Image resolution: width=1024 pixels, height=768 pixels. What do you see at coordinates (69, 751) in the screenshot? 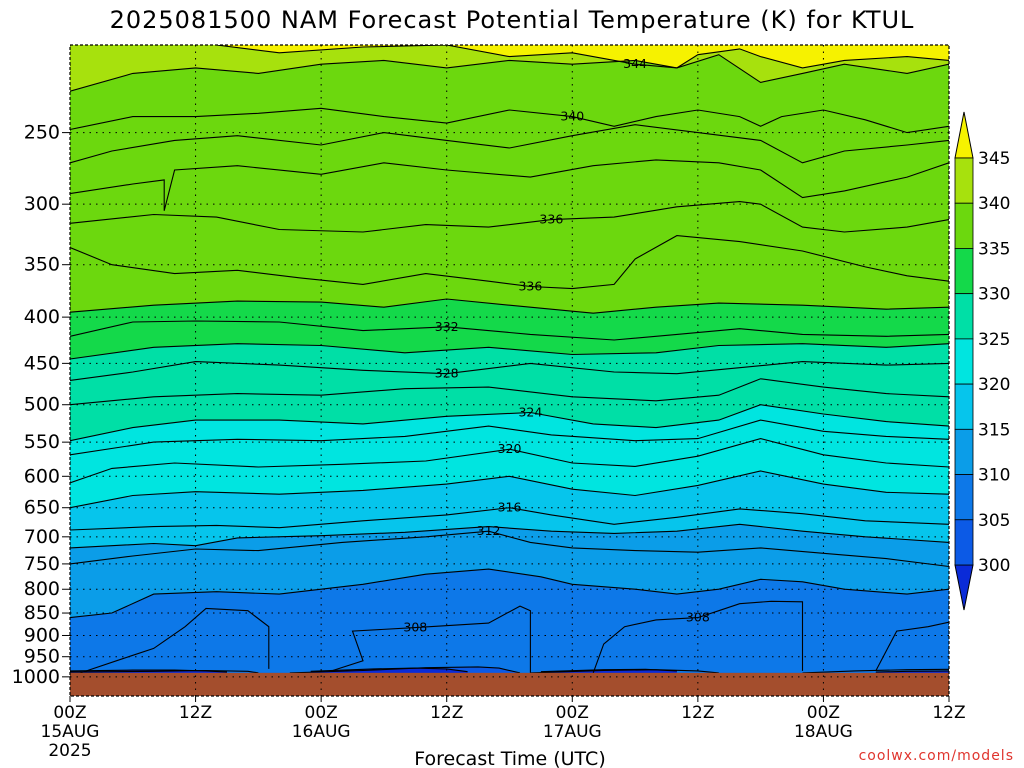
I see `x-tick-year: 2025` at bounding box center [69, 751].